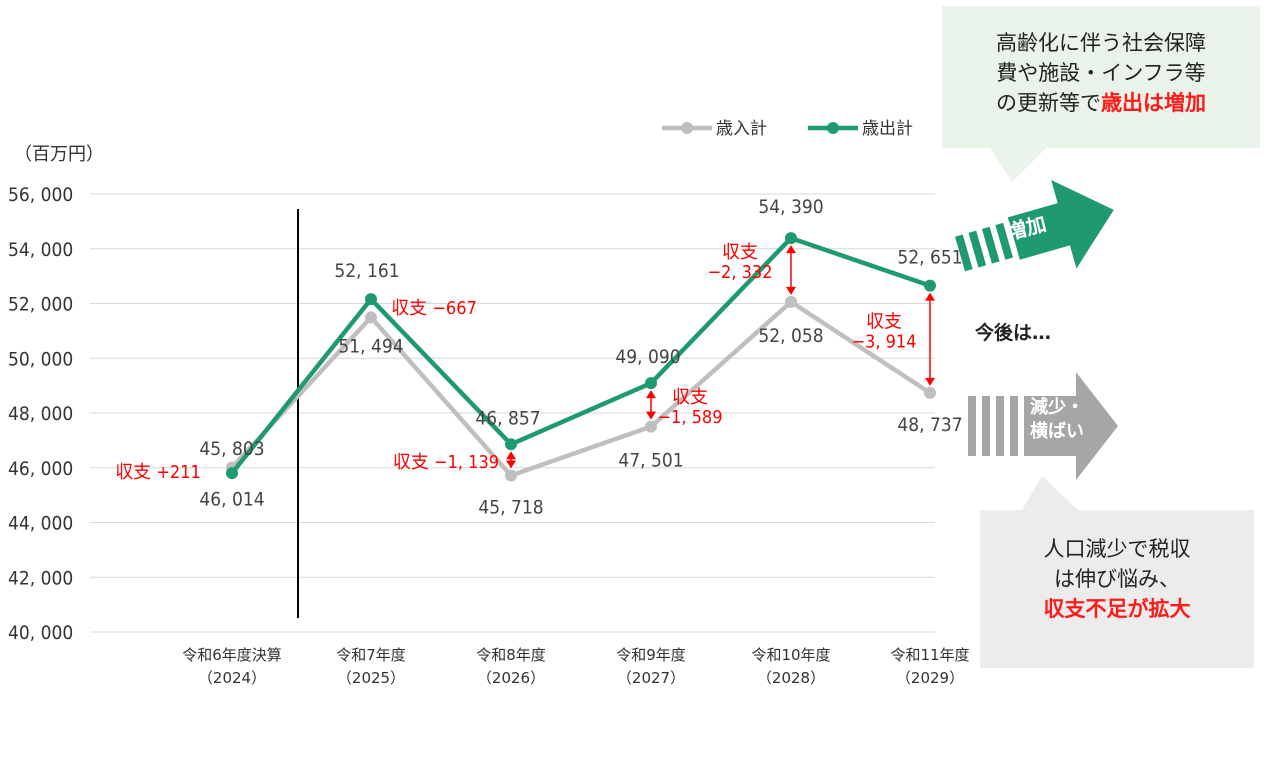 Image resolution: width=1270 pixels, height=763 pixels. Describe the element at coordinates (507, 418) in the screenshot. I see `expenditure-data-label: 46, 857` at that location.